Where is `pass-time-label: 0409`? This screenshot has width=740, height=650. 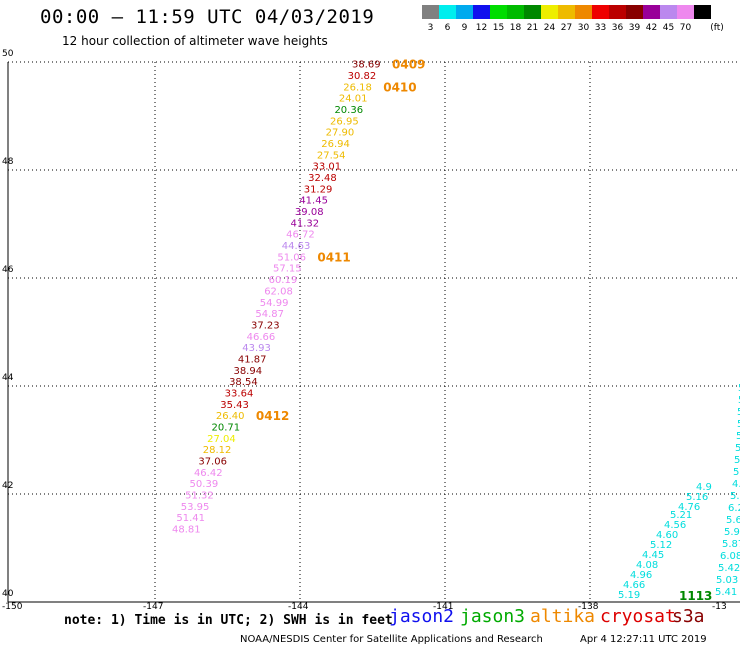 pass-time-label: 0409 is located at coordinates (408, 65).